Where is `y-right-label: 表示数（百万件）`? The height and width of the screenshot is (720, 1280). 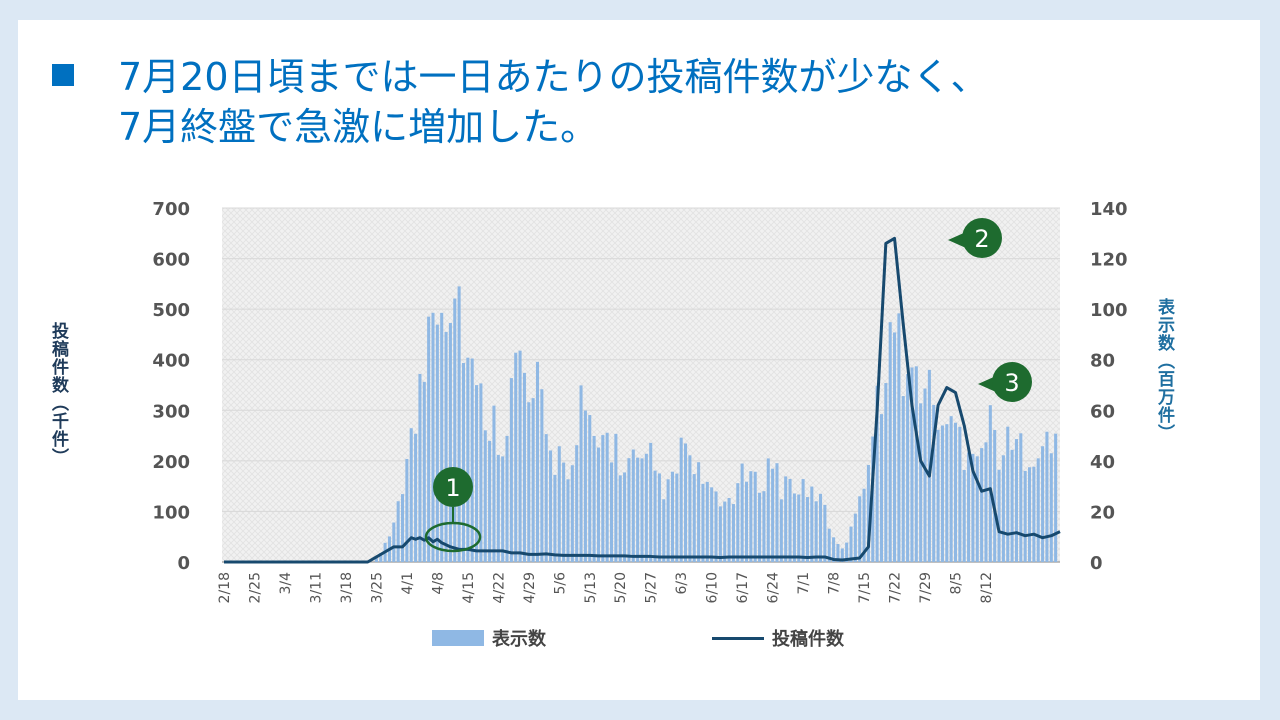
y-right-label: 表示数（百万件） is located at coordinates (1164, 370).